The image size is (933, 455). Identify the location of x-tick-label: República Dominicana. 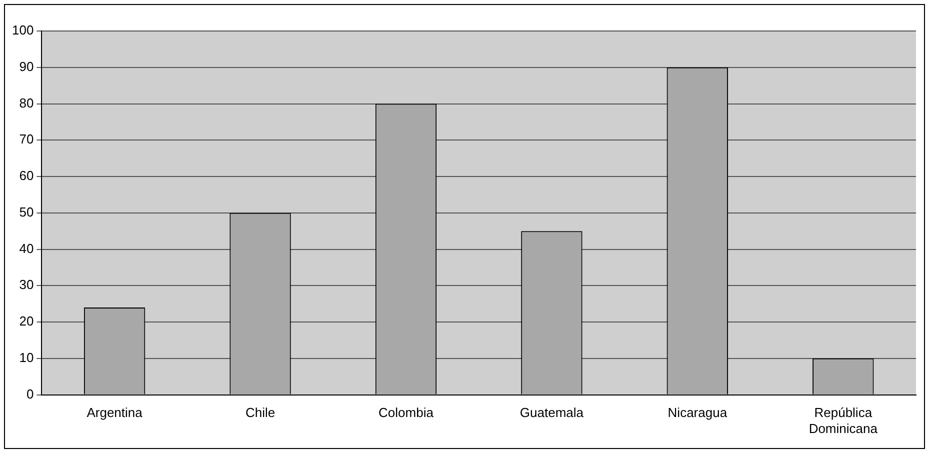
(843, 420).